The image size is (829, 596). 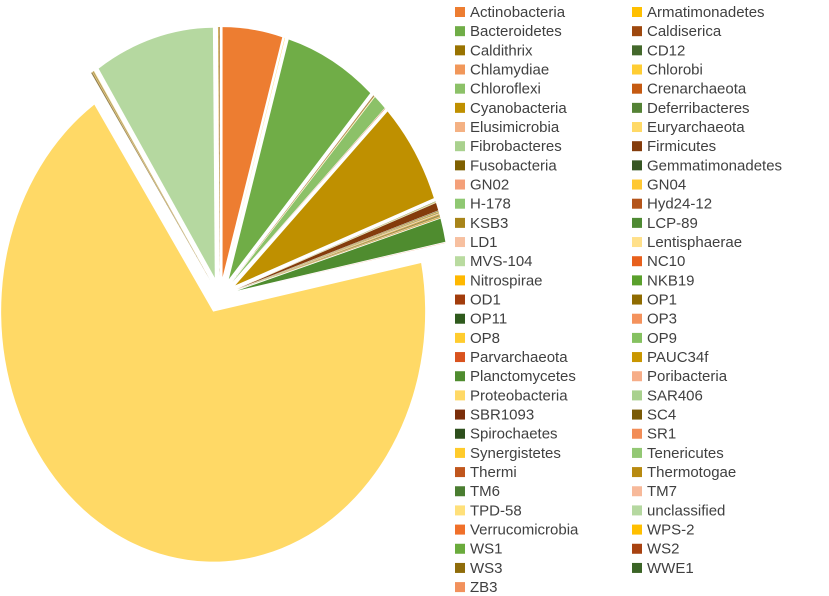 What do you see at coordinates (486, 549) in the screenshot?
I see `legend-label: WS1` at bounding box center [486, 549].